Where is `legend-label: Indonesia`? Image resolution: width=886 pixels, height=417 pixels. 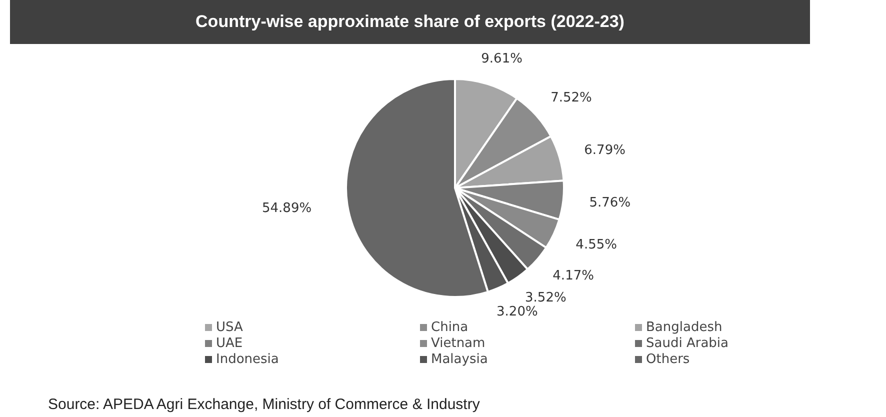 legend-label: Indonesia is located at coordinates (247, 359).